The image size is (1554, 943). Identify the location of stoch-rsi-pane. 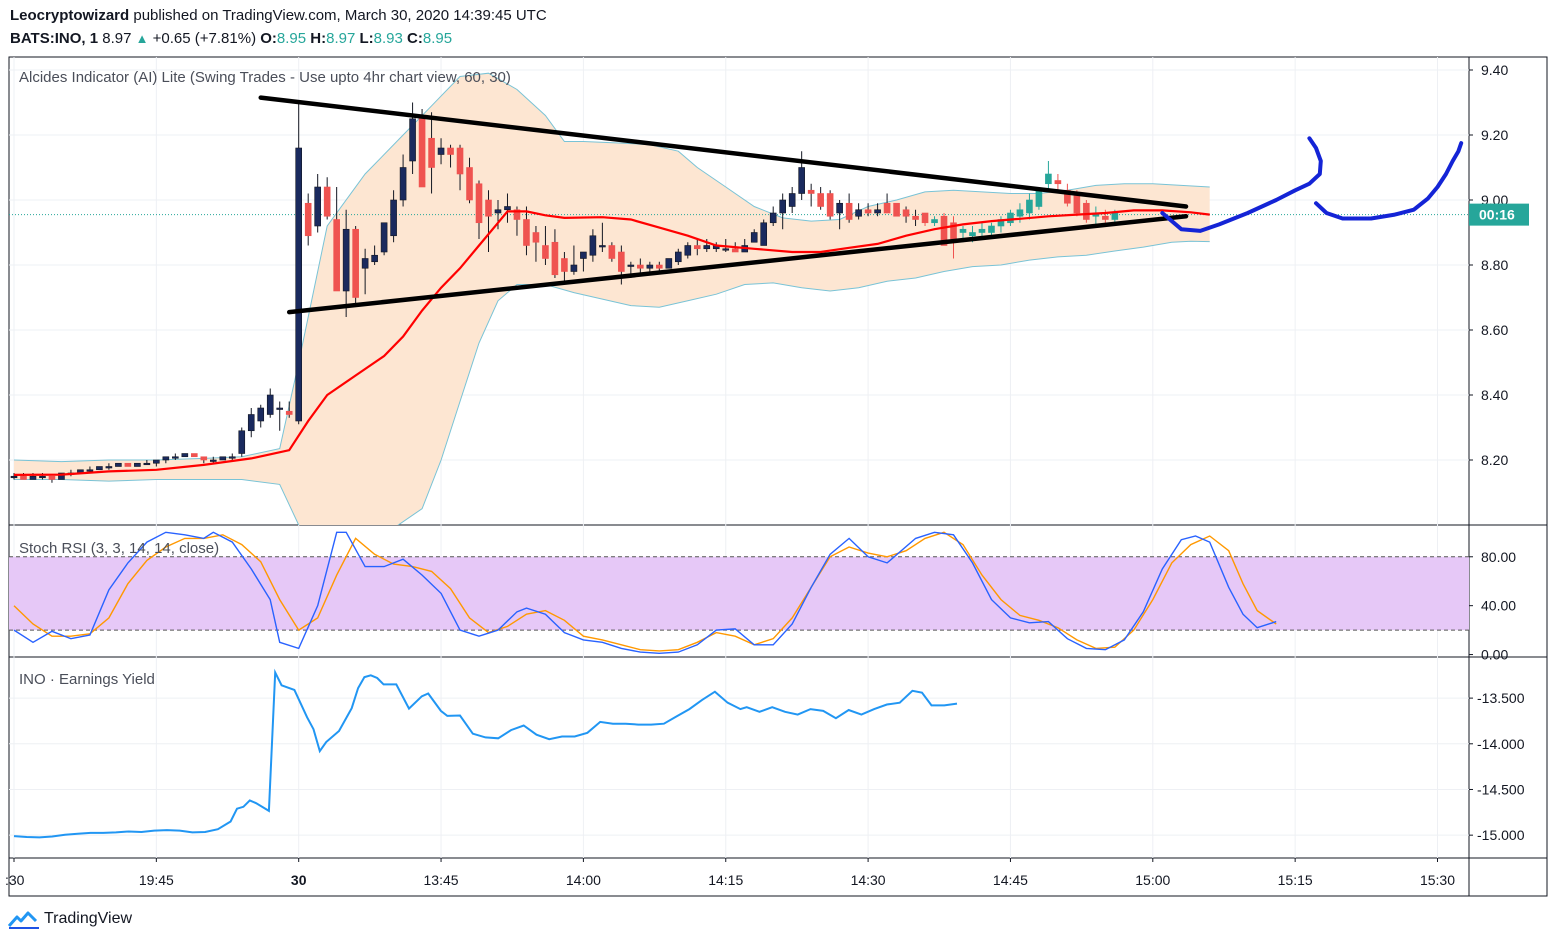
(739, 593).